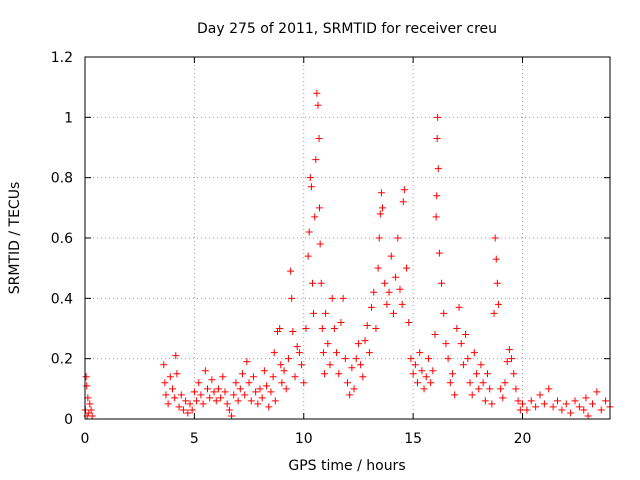  I want to click on y-tick-label: 0.8, so click(62, 179).